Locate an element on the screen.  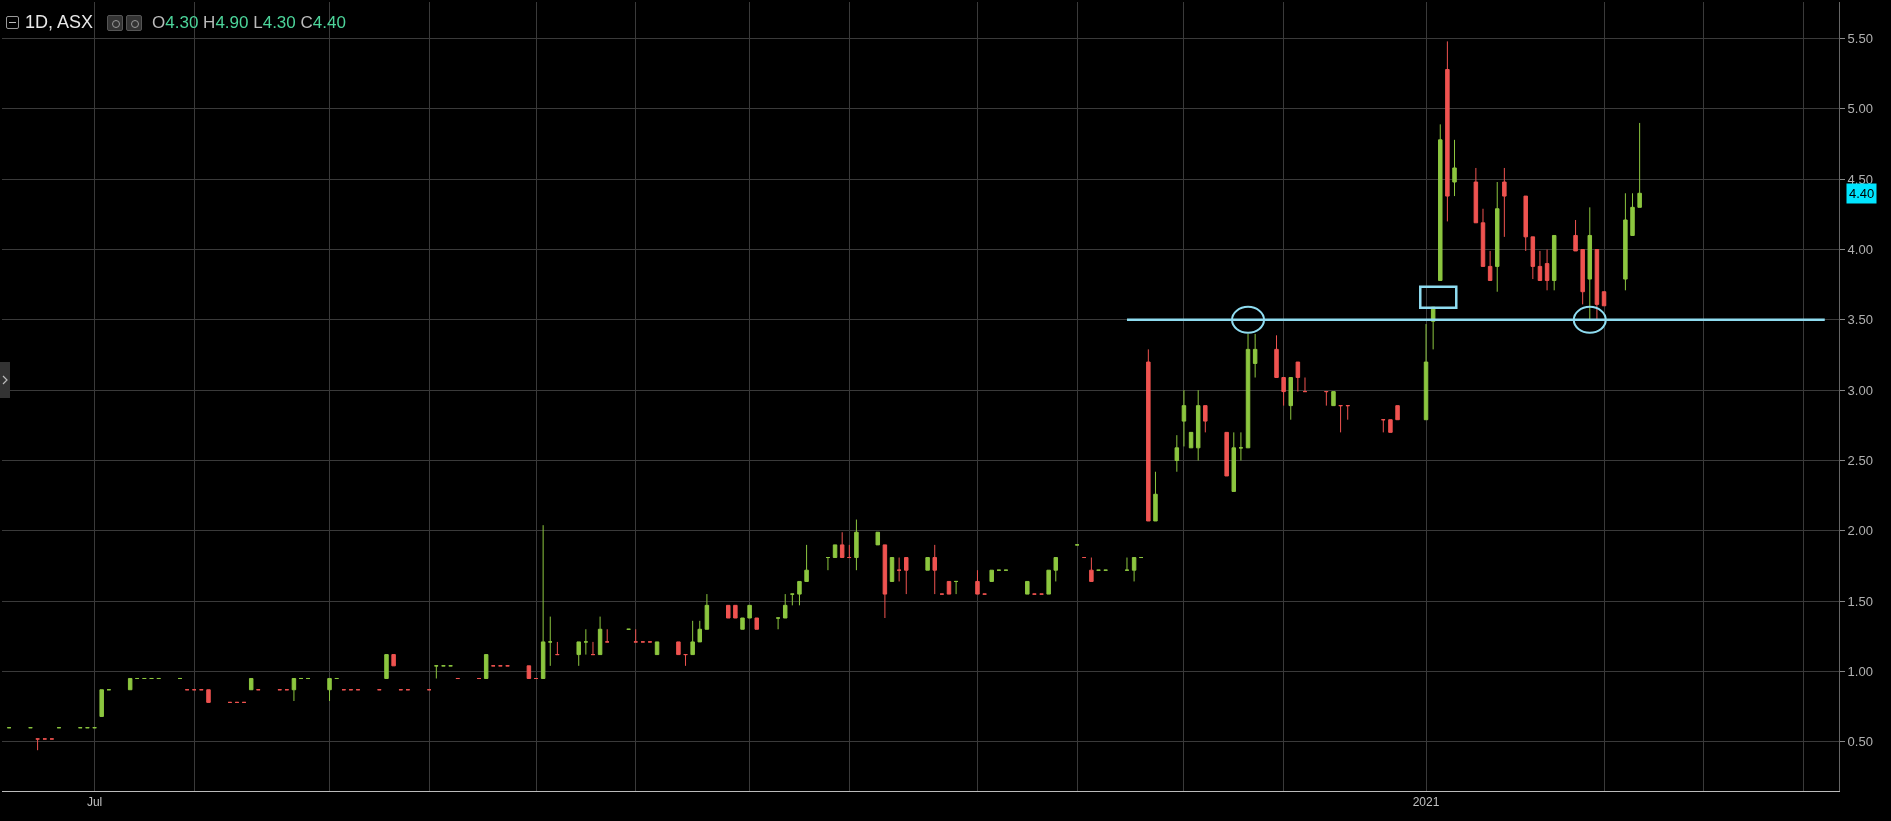
text: 1D, ASX is located at coordinates (59, 22).